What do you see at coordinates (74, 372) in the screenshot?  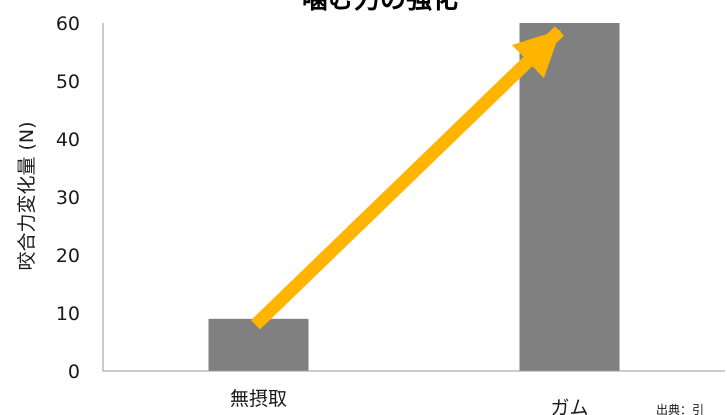 I see `y-tick-label: 0` at bounding box center [74, 372].